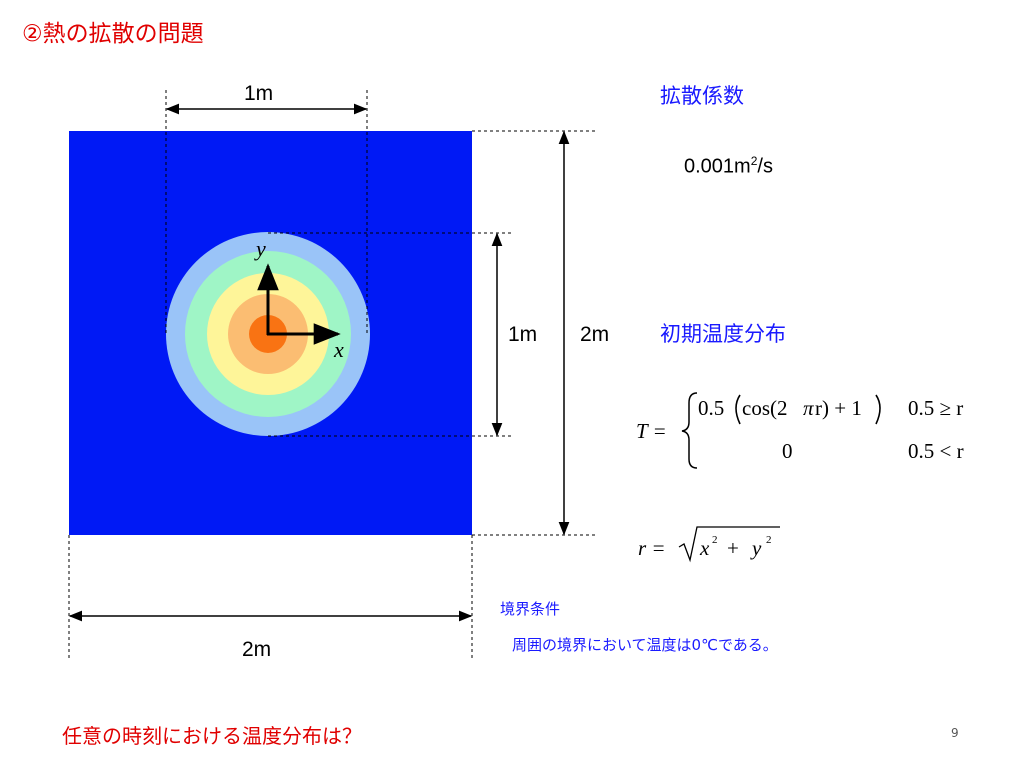 The width and height of the screenshot is (1024, 768). Describe the element at coordinates (878, 409) in the screenshot. I see `eq-paren-right` at that location.